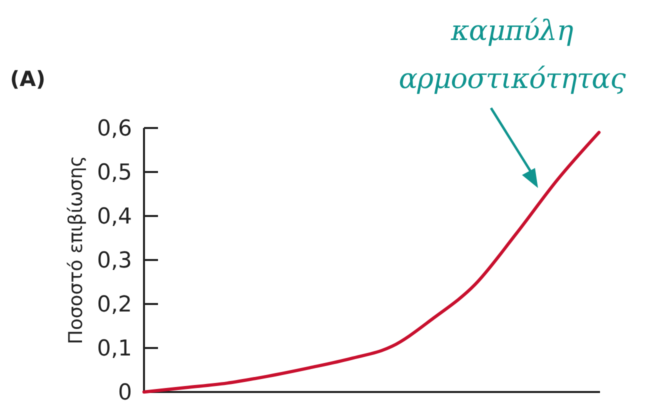 The height and width of the screenshot is (402, 646). I want to click on y-tick-label: 0,4, so click(114, 217).